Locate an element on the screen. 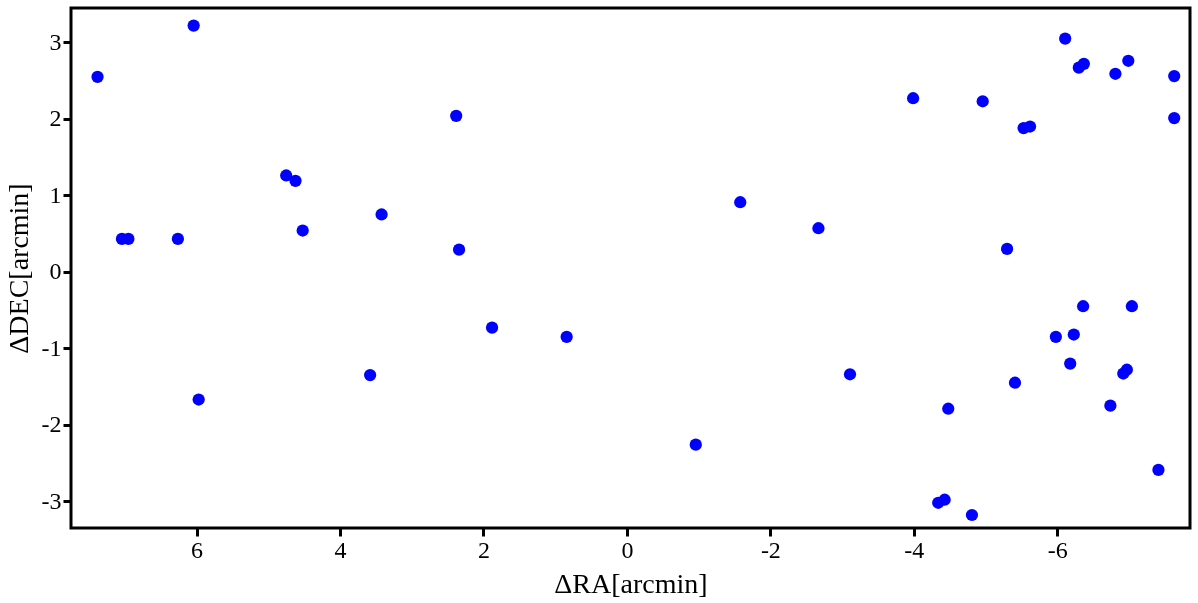 This screenshot has width=1198, height=603. y-tick-label: 3 is located at coordinates (55, 41).